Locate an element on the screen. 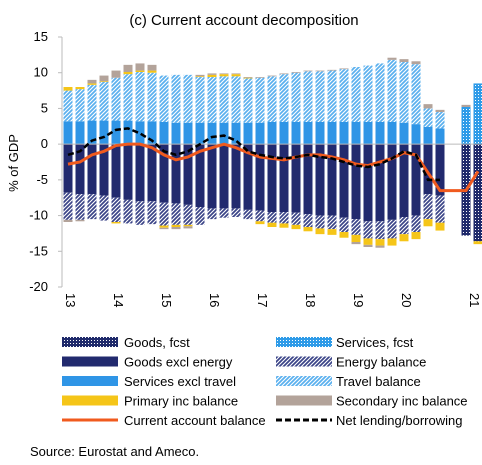 Image resolution: width=482 pixels, height=465 pixels. x-tick-label: 16 is located at coordinates (214, 300).